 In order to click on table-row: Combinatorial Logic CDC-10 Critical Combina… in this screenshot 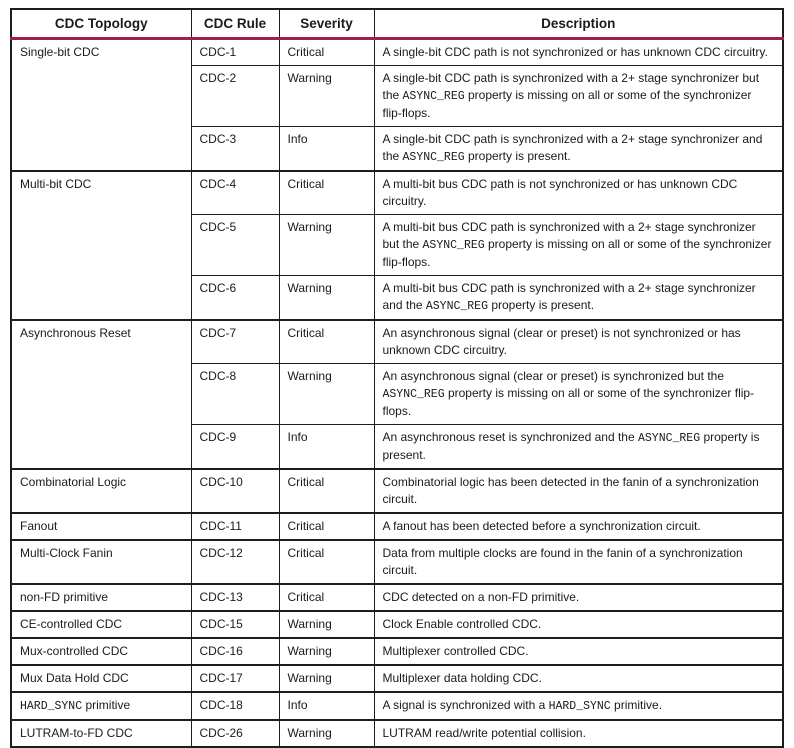, I will do `click(397, 491)`.